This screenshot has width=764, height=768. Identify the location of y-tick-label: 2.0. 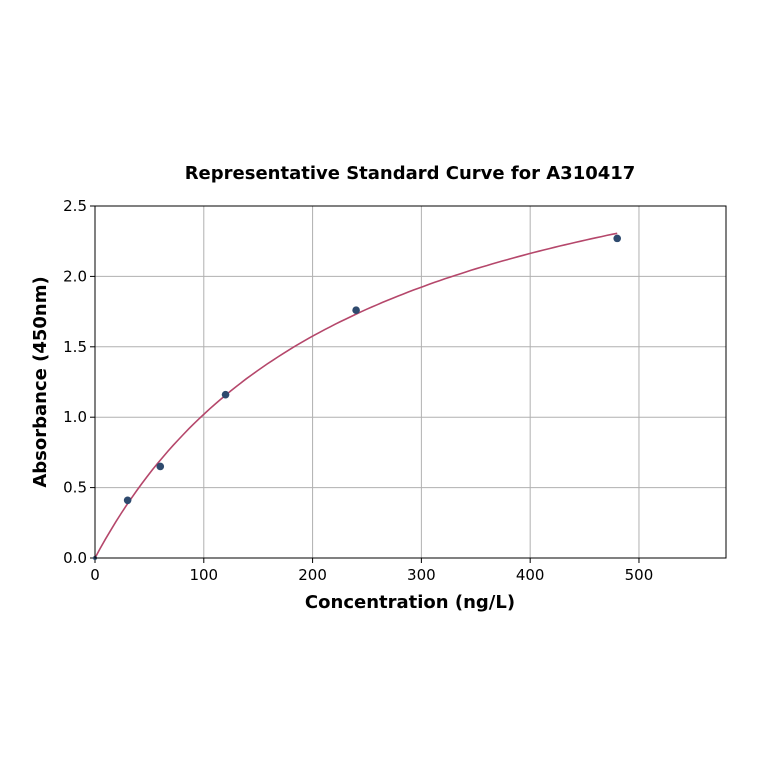
(75, 276).